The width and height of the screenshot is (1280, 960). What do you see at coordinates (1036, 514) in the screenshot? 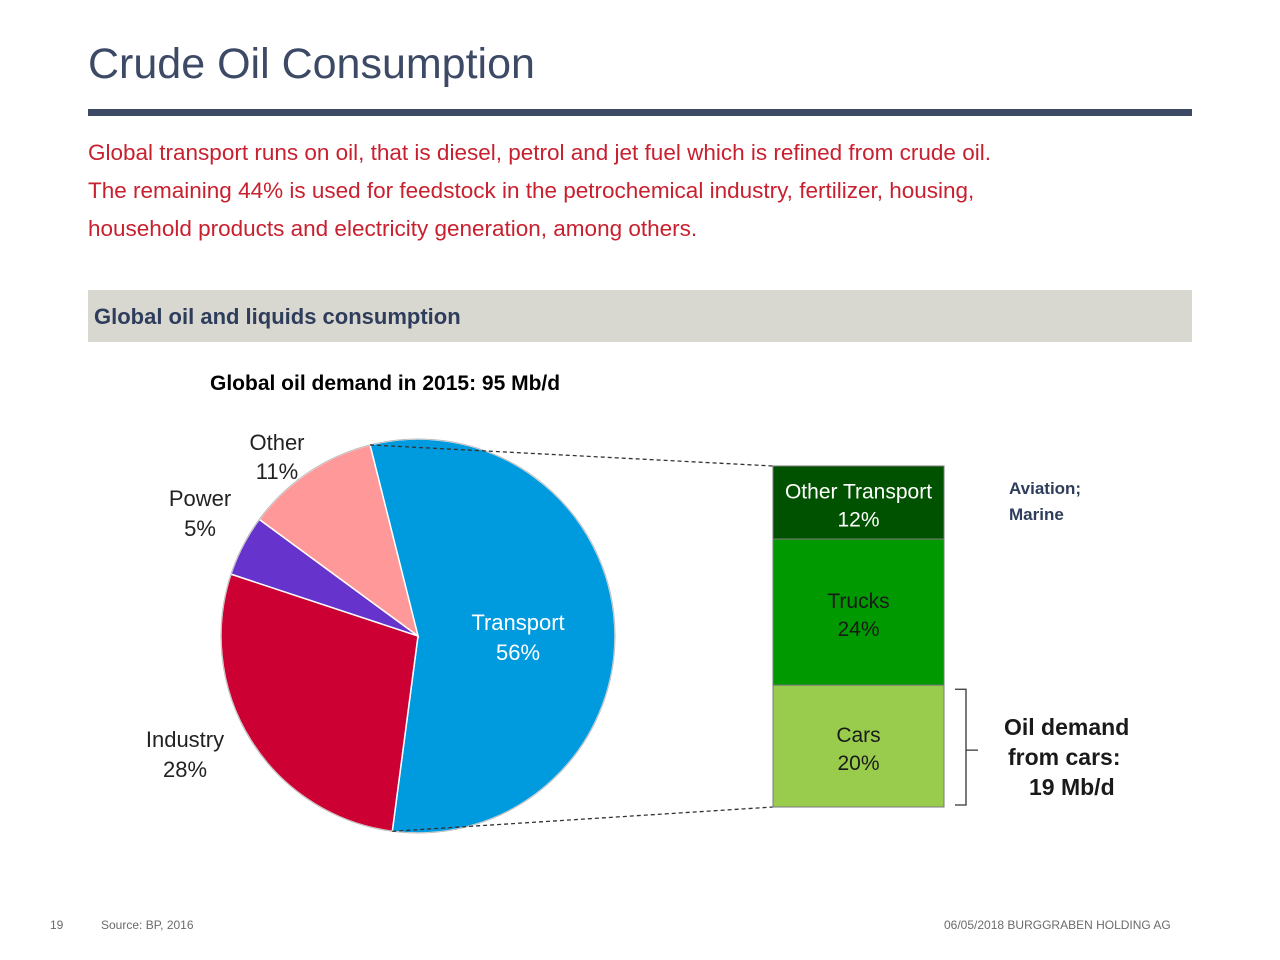
I see `note-other-transport: Marine` at bounding box center [1036, 514].